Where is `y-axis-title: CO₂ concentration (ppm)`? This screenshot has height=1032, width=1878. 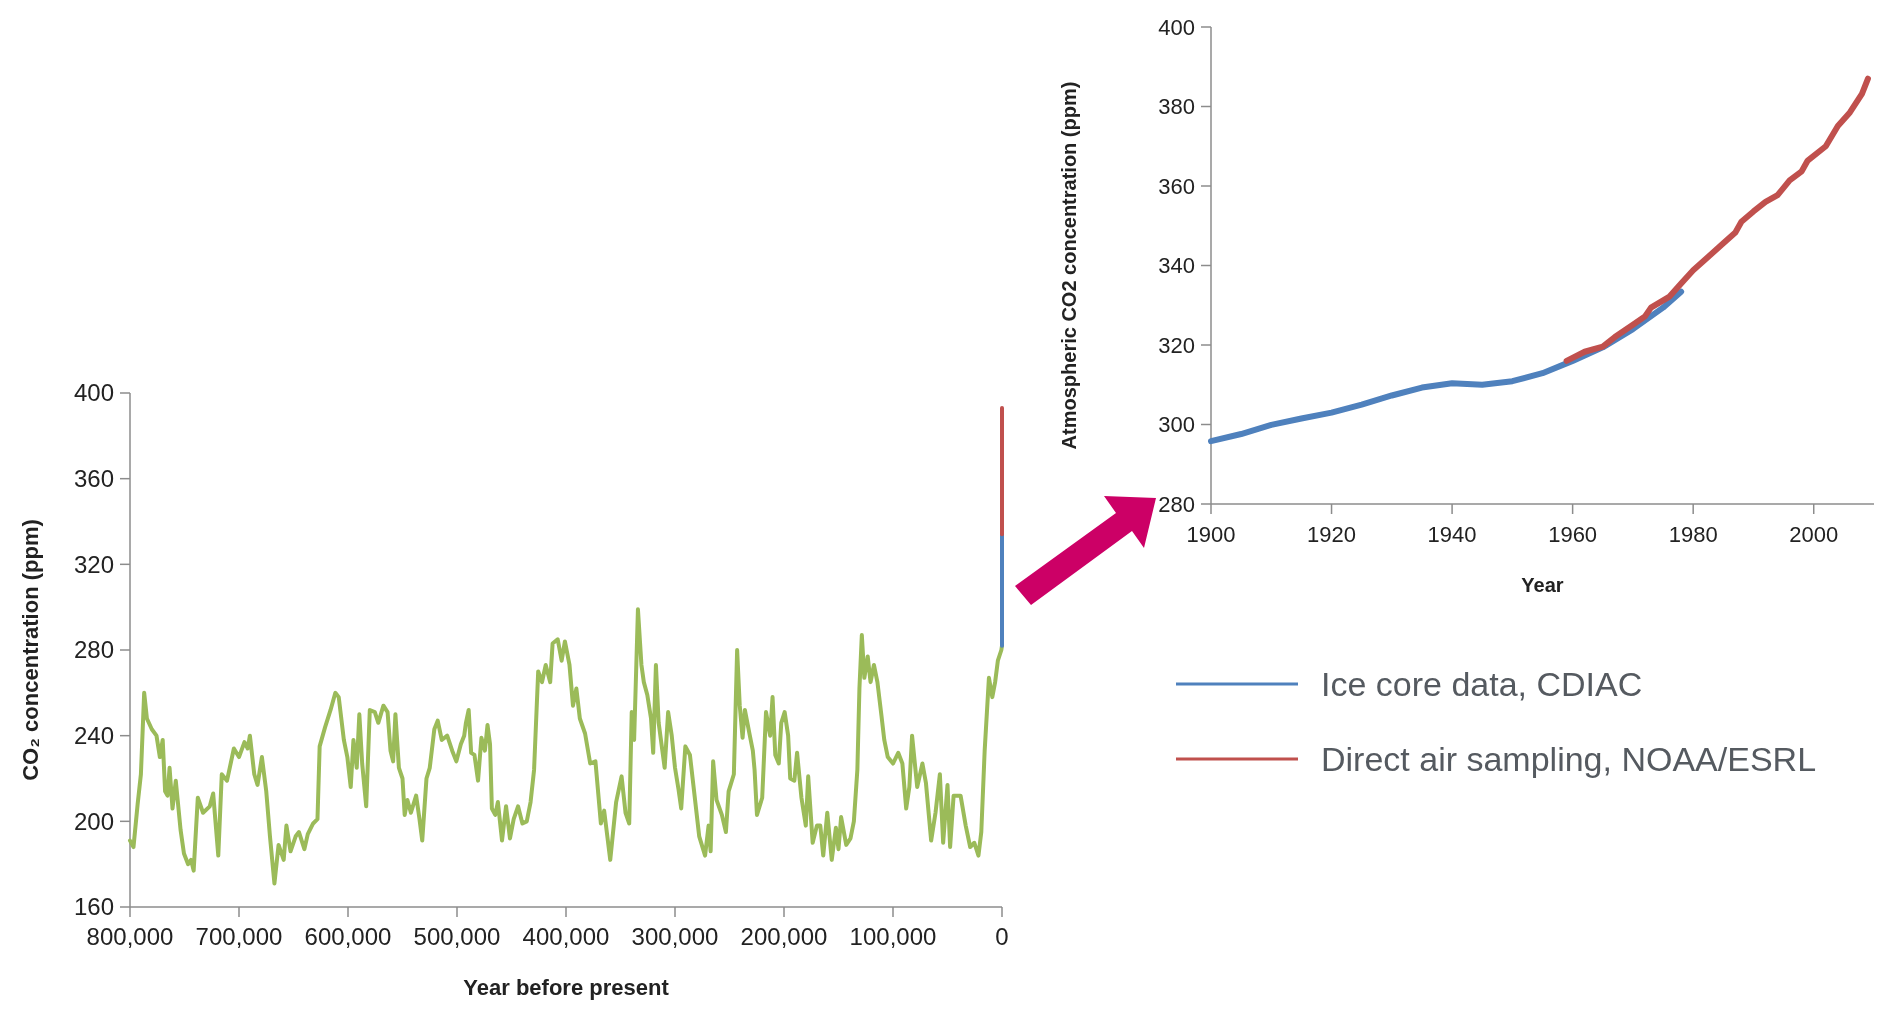
y-axis-title: CO₂ concentration (ppm) is located at coordinates (30, 650).